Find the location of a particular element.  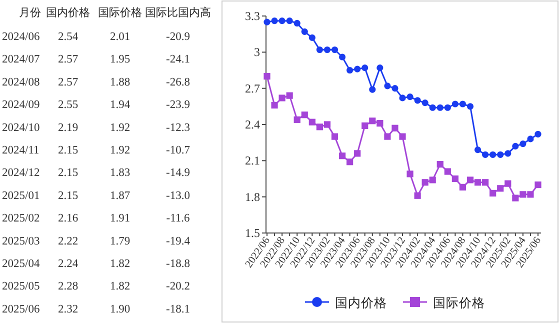

data-label: -24.1 is located at coordinates (178, 60).